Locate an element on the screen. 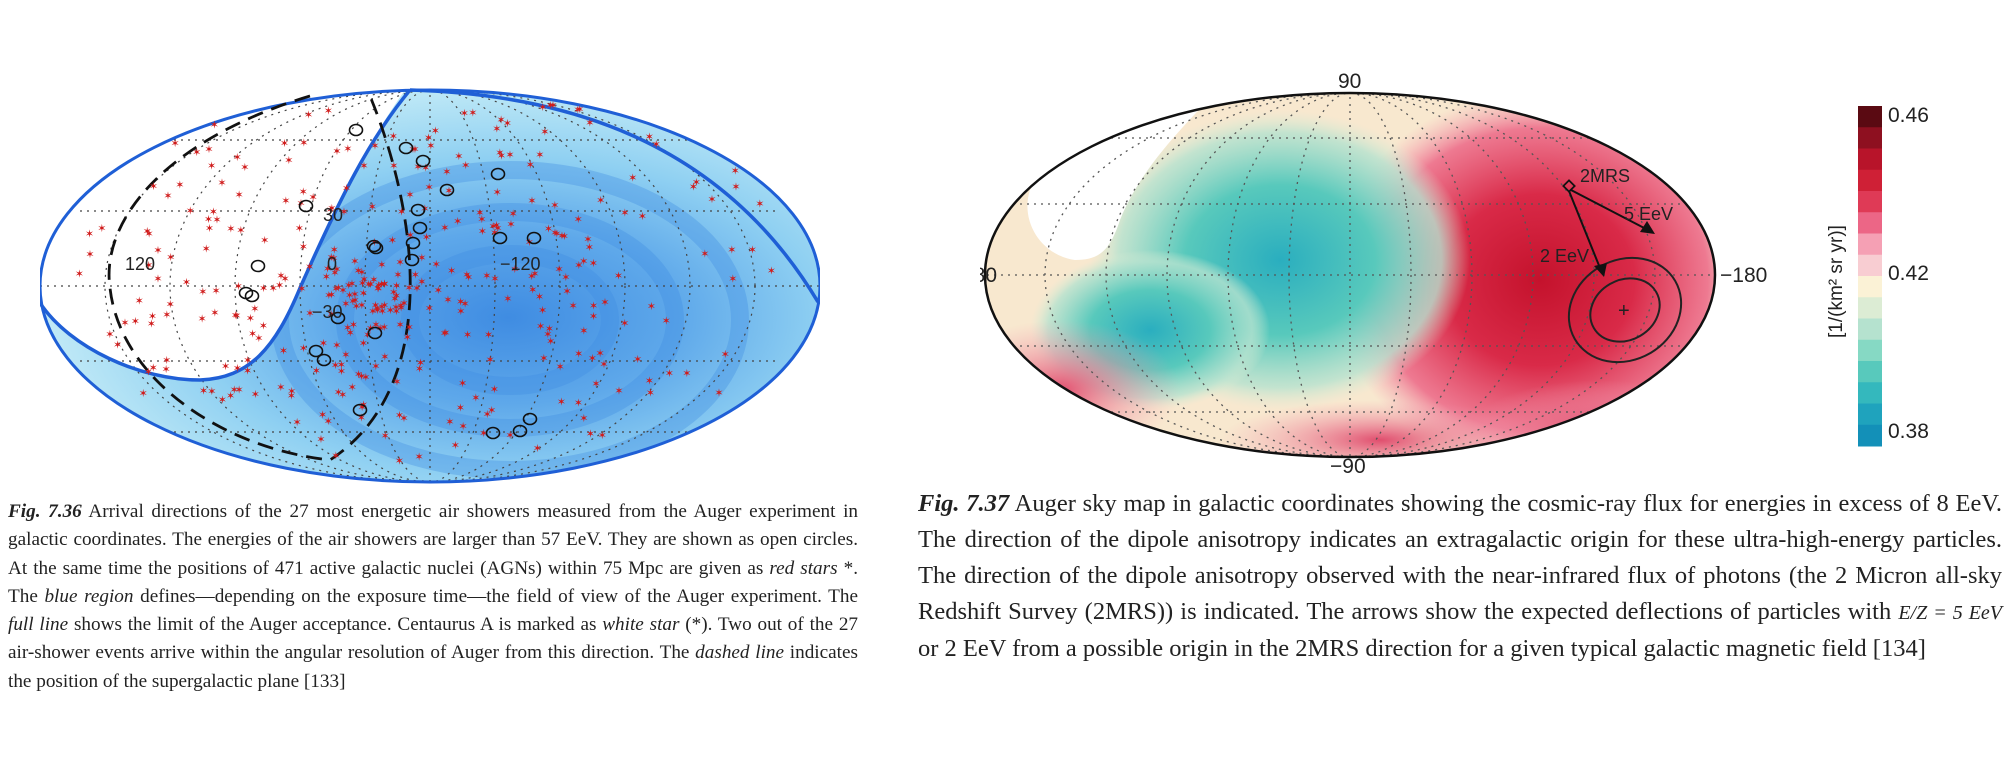 The image size is (2012, 768). air-shower-event-markers is located at coordinates (390, 281).